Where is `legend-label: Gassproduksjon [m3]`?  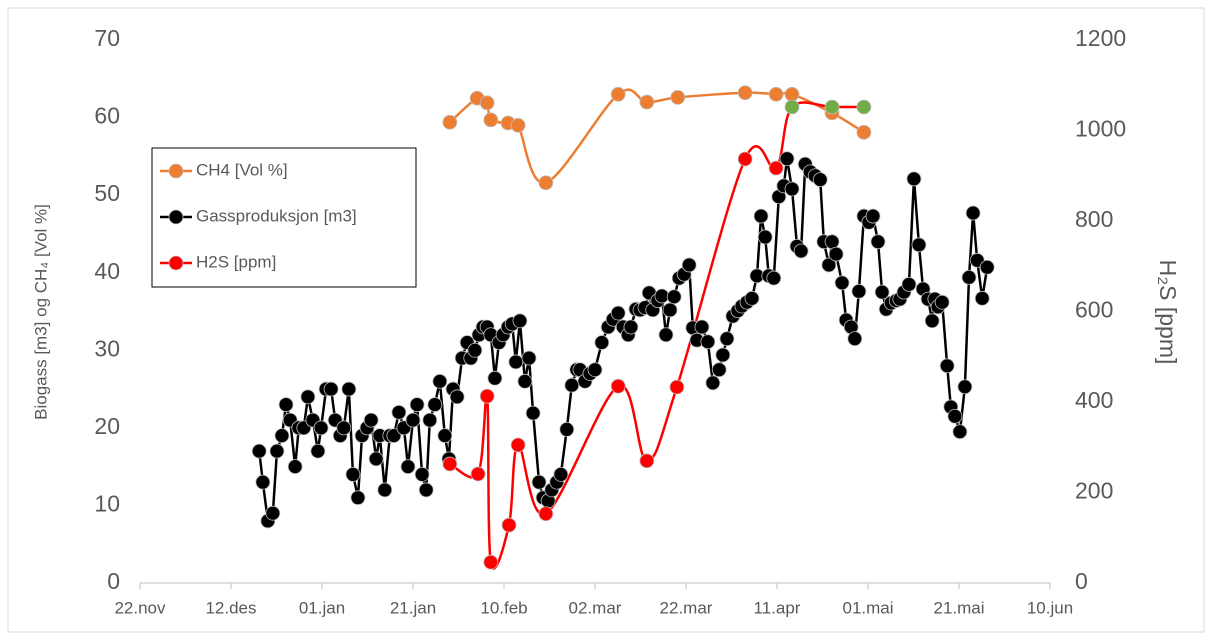
legend-label: Gassproduksjon [m3] is located at coordinates (276, 215).